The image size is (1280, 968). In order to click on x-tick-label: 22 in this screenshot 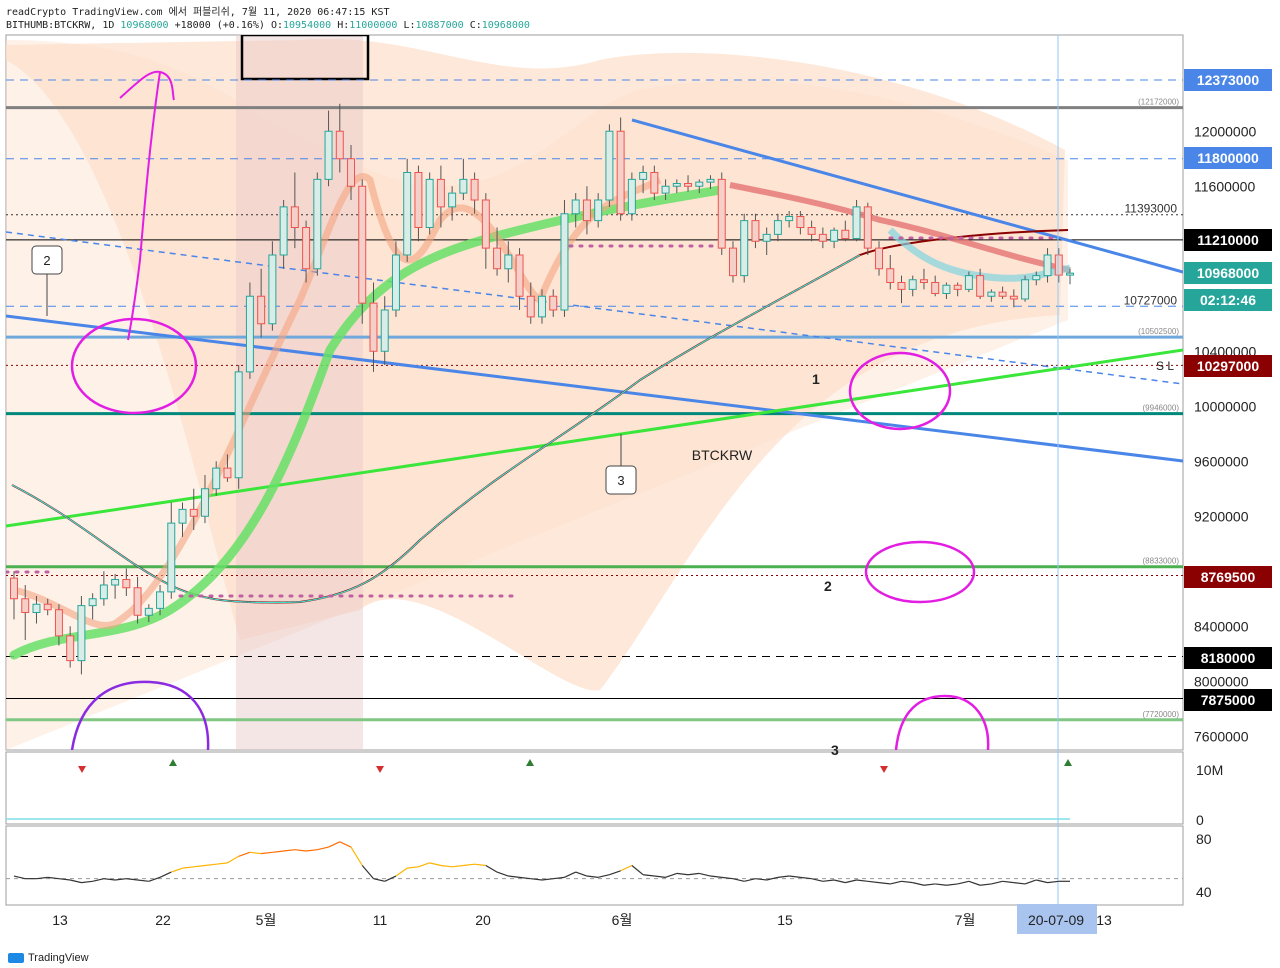, I will do `click(163, 920)`.